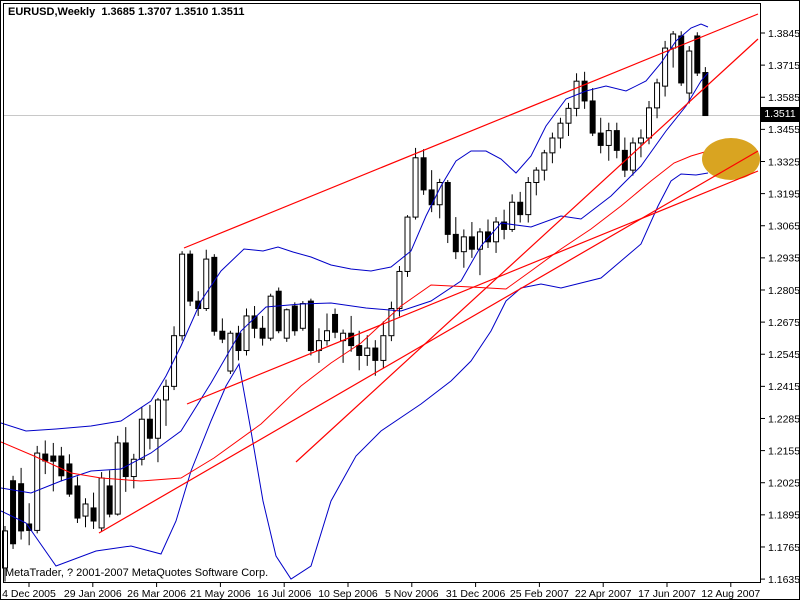 The width and height of the screenshot is (800, 600). Describe the element at coordinates (783, 130) in the screenshot. I see `svg-text: 1.3455` at that location.